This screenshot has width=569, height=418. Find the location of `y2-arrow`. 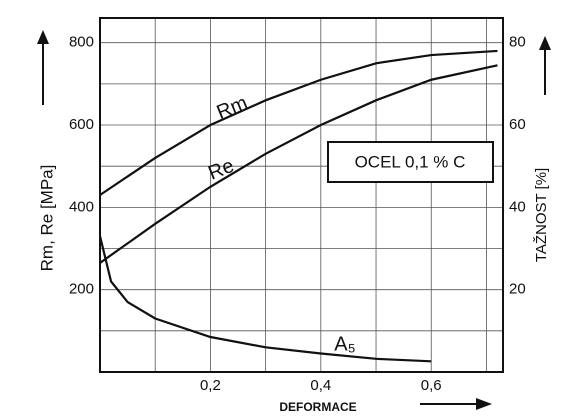

y2-arrow is located at coordinates (545, 65).